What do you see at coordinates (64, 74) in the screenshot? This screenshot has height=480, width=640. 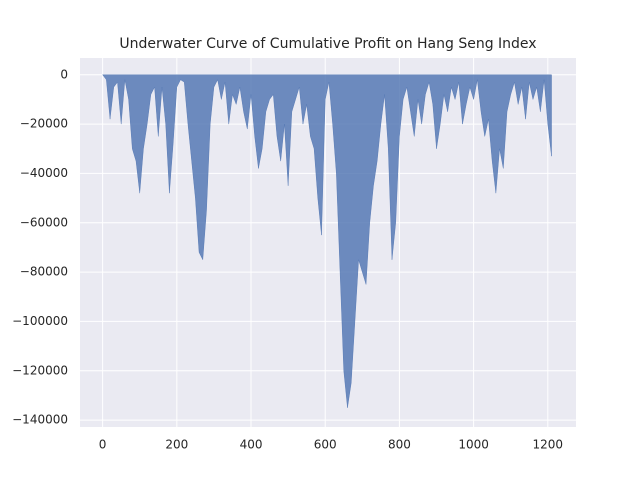 I see `y-tick-label: 0` at bounding box center [64, 74].